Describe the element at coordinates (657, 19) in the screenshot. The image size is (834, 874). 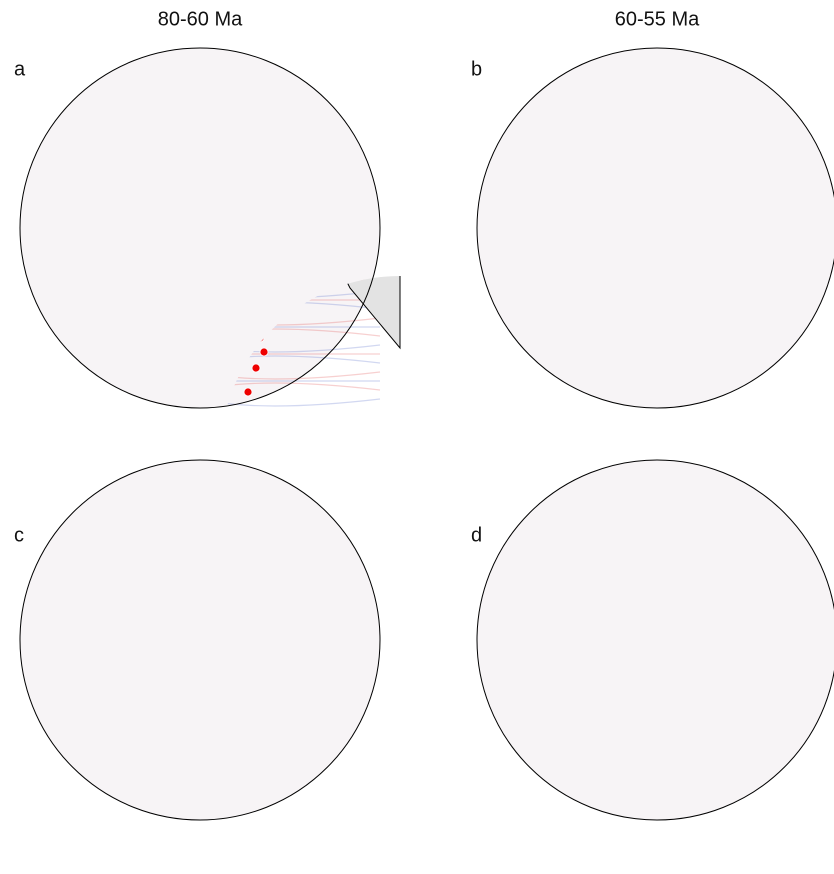
I see `panel-title: 60-55 Ma` at that location.